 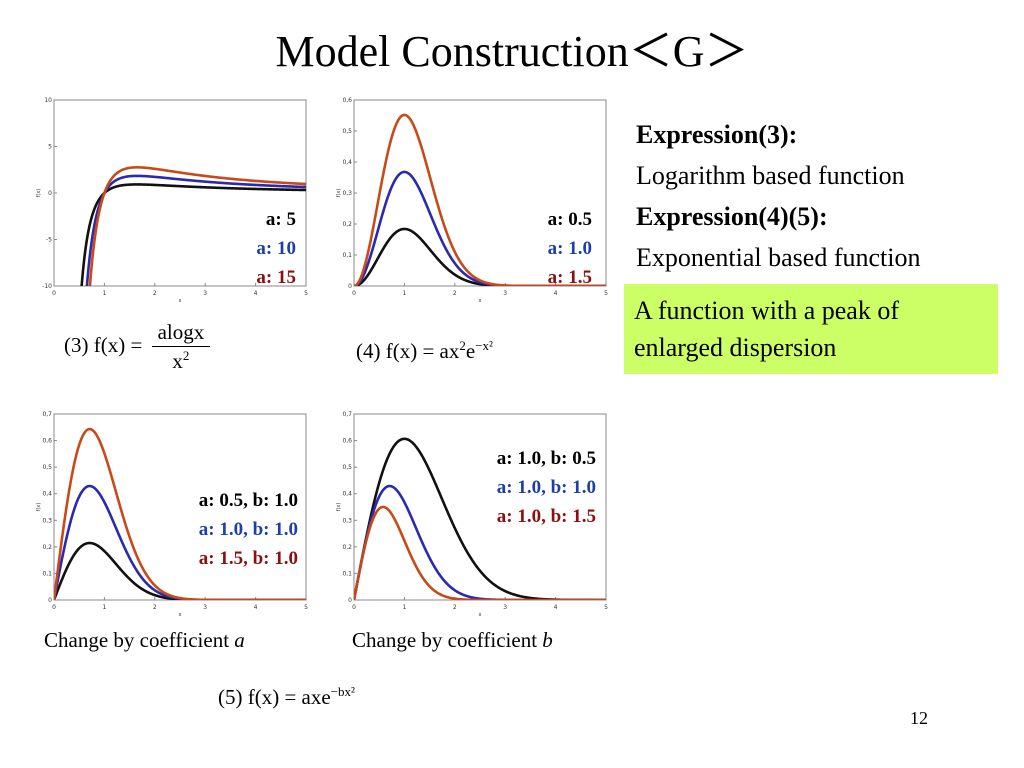 What do you see at coordinates (778, 257) in the screenshot?
I see `expression-45-desc: Exponential based function` at bounding box center [778, 257].